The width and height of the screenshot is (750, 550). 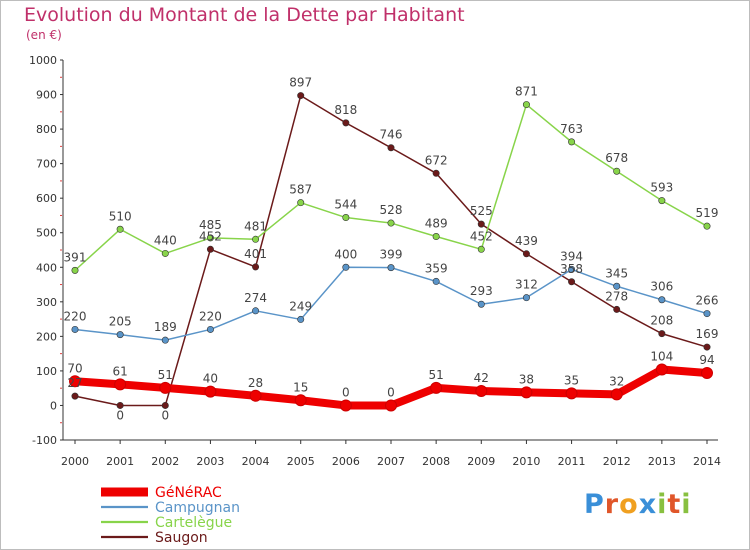 What do you see at coordinates (661, 321) in the screenshot?
I see `data-label: 208` at bounding box center [661, 321].